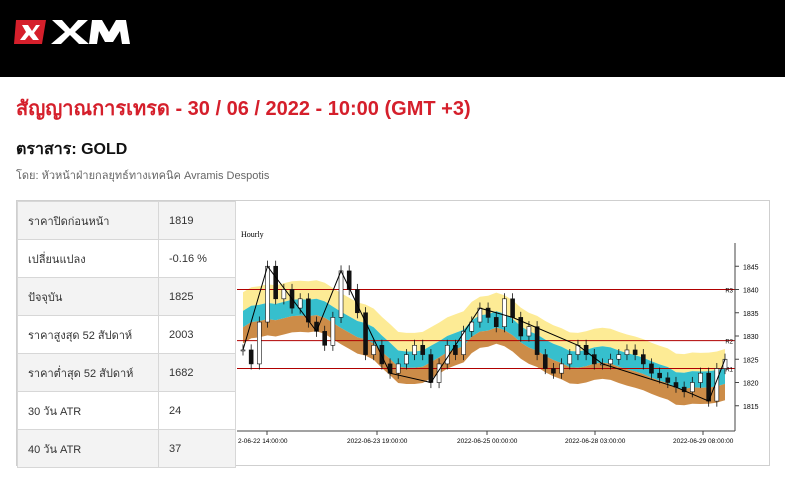  Describe the element at coordinates (595, 441) in the screenshot. I see `x-tick-label: 2022-06-28 03:00:00` at that location.